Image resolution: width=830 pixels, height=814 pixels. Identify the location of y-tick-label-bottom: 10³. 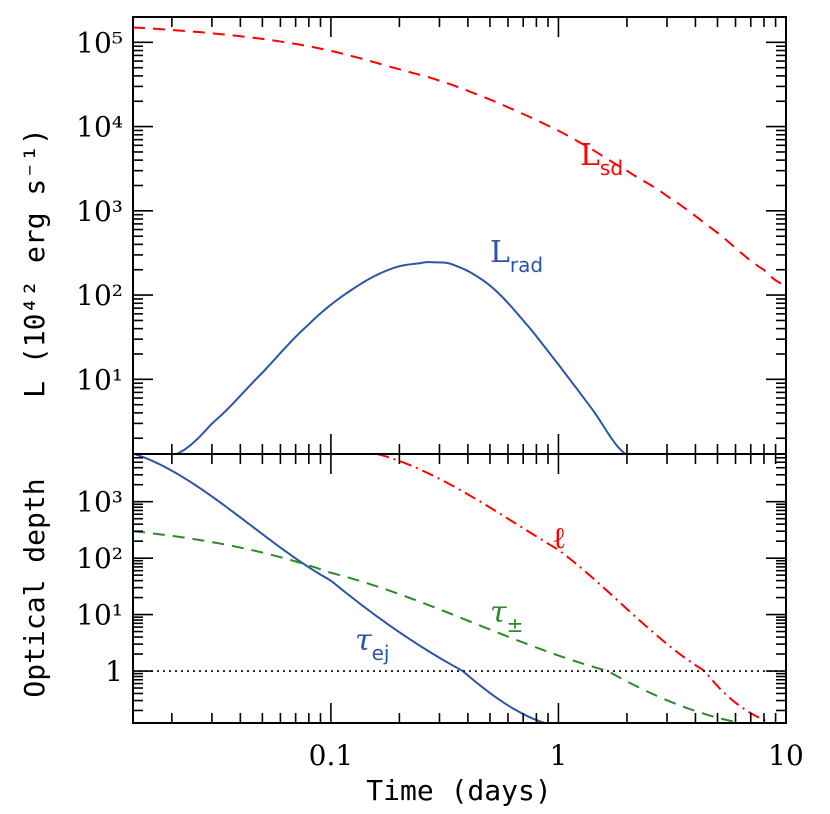
(99, 502).